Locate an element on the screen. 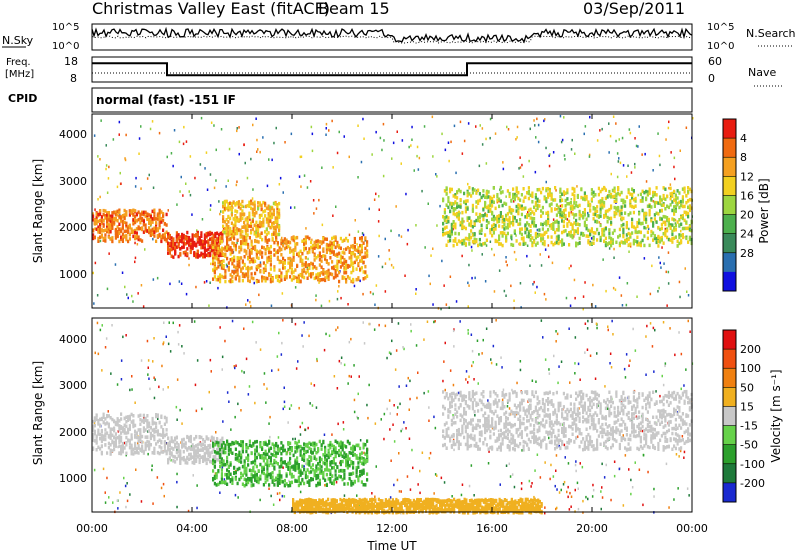 This screenshot has height=554, width=800. power-ytick-3000: 3000 is located at coordinates (73, 181).